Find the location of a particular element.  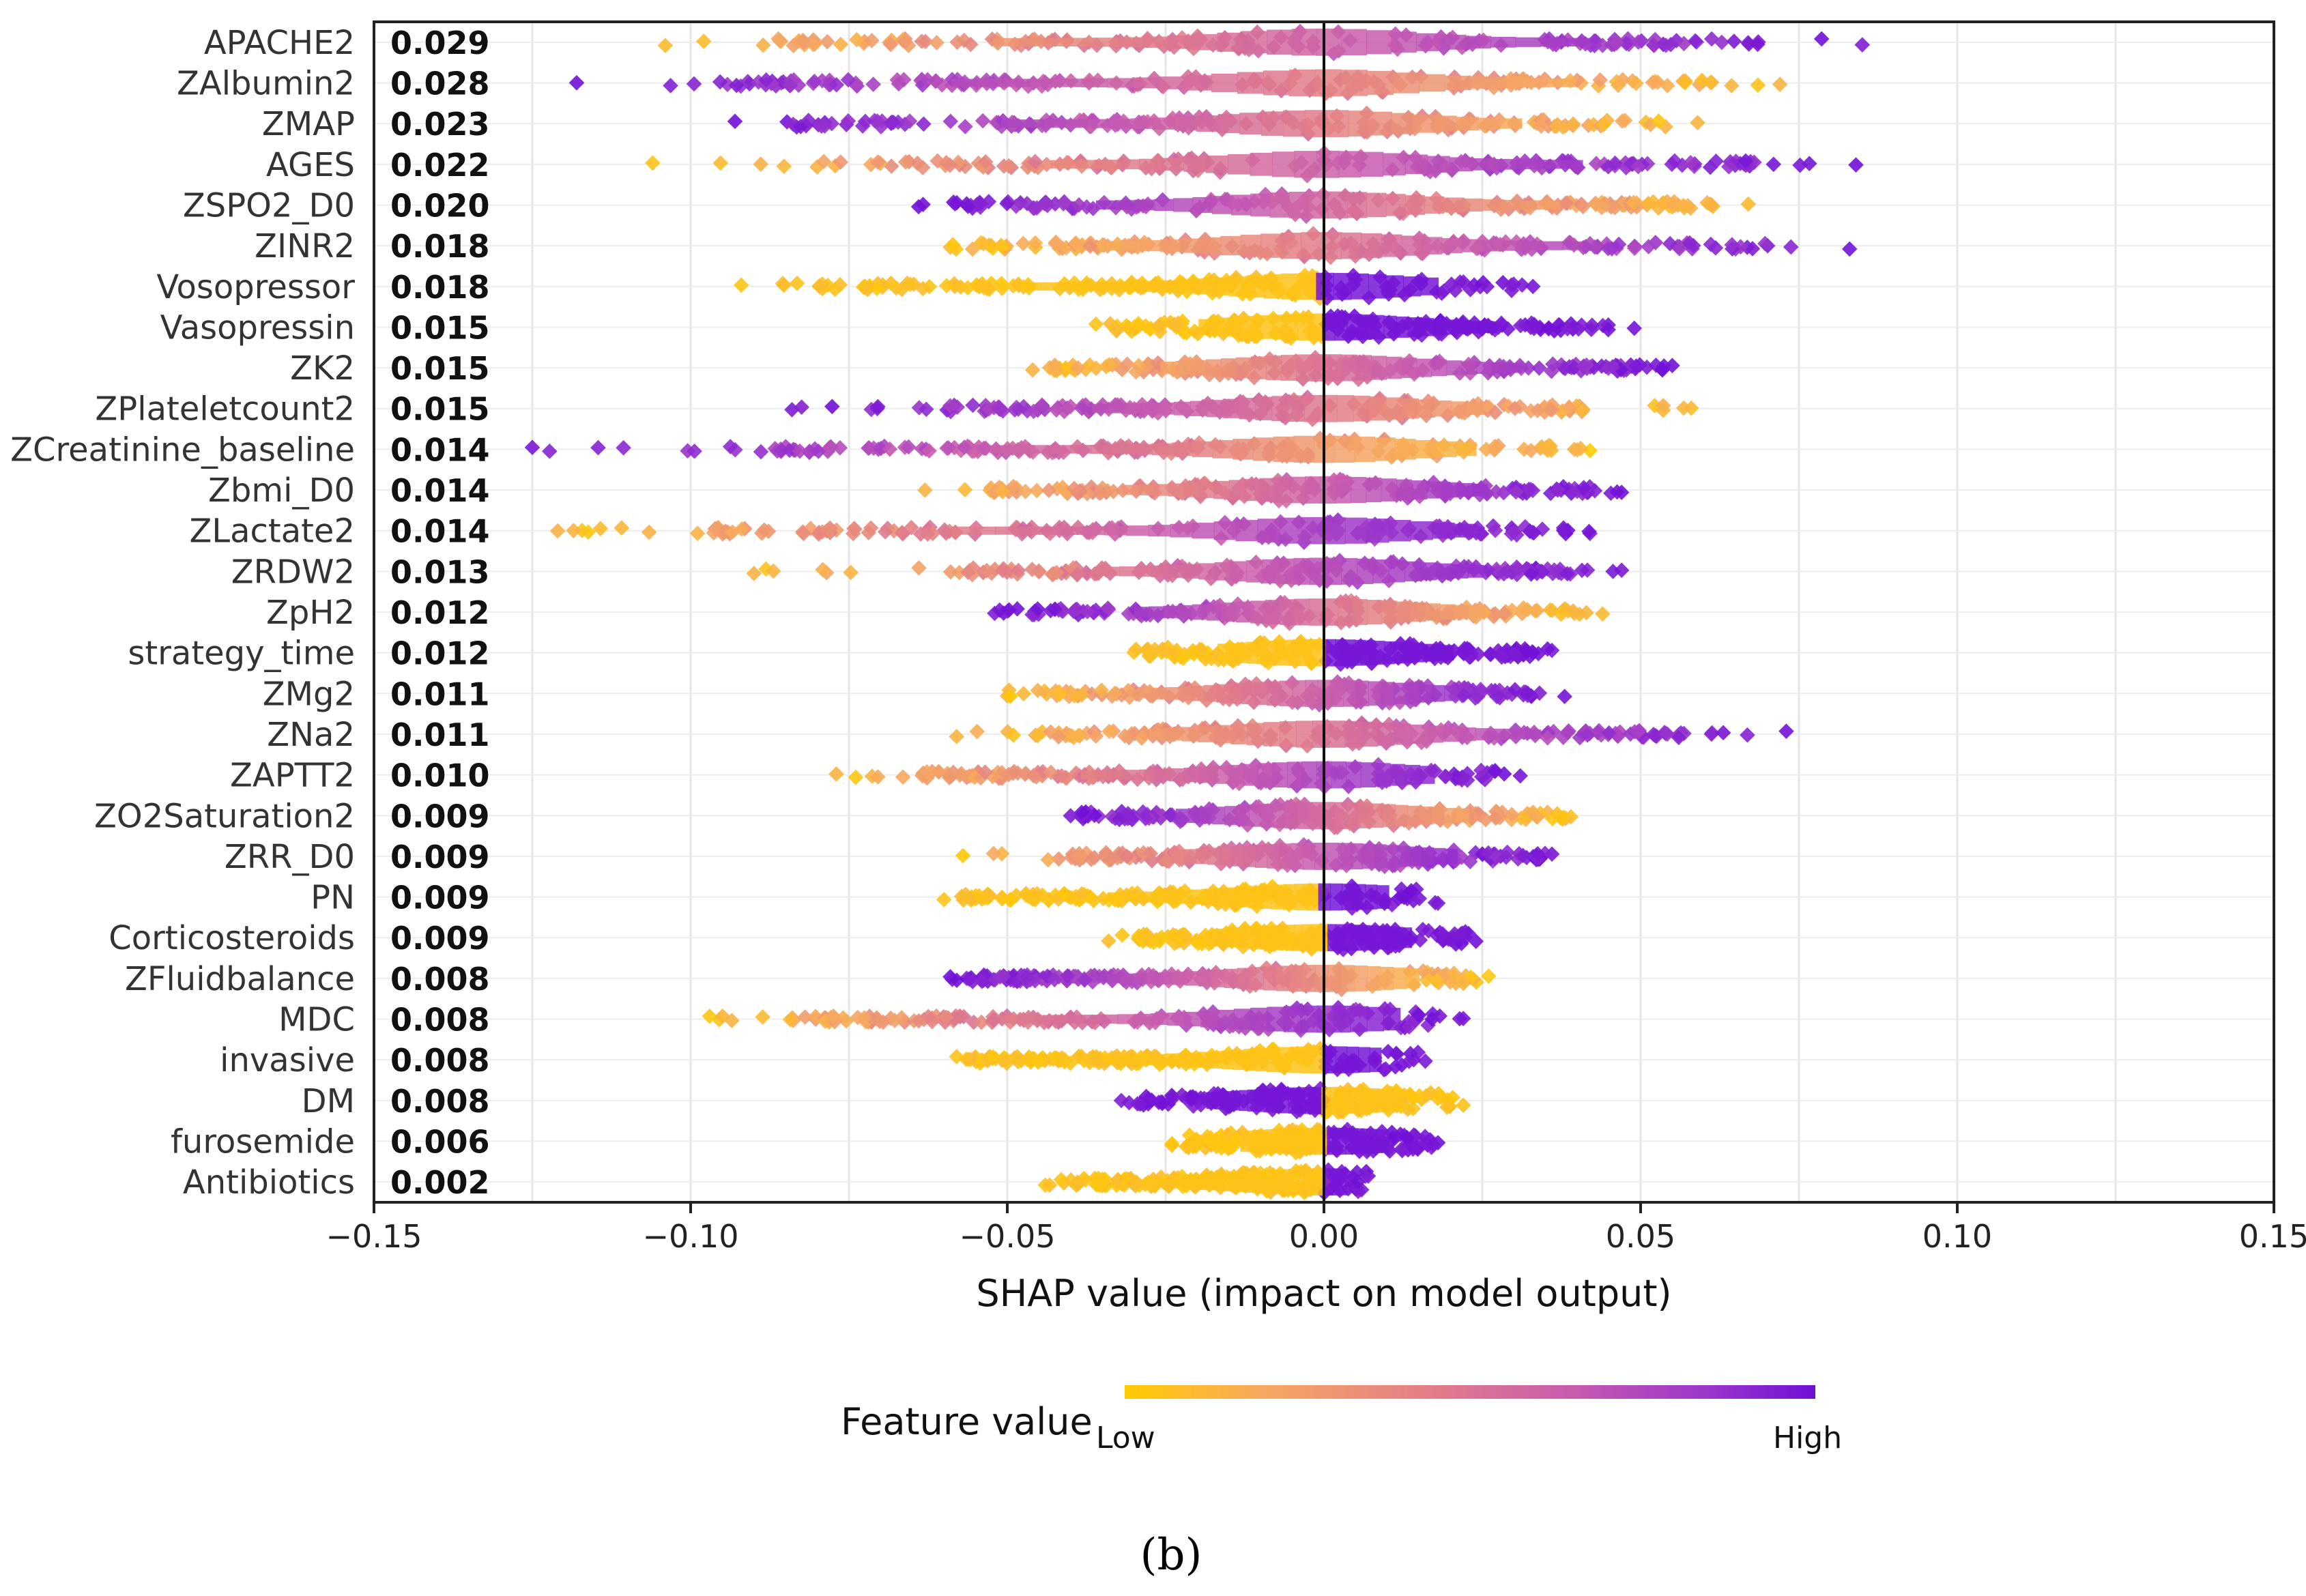

feature-points-ZAPTT2 is located at coordinates (1178, 776).